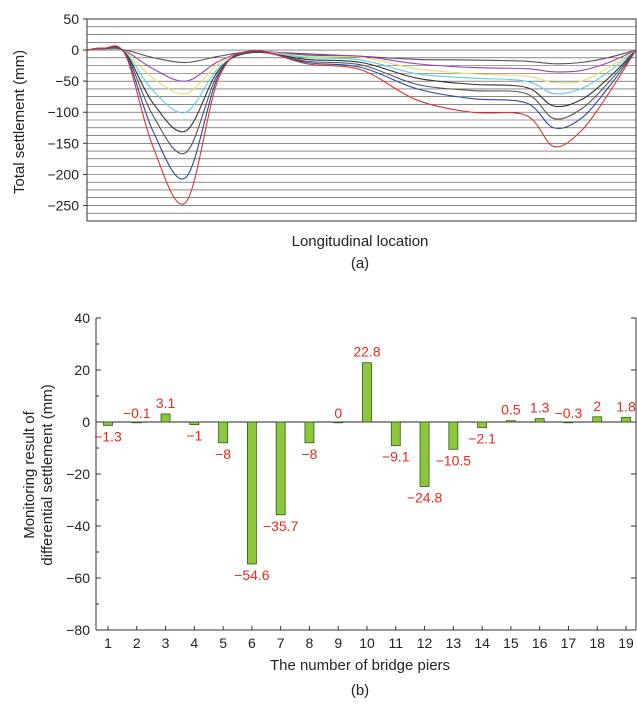  Describe the element at coordinates (63, 205) in the screenshot. I see `panel-a-y-tick-label: −250` at that location.